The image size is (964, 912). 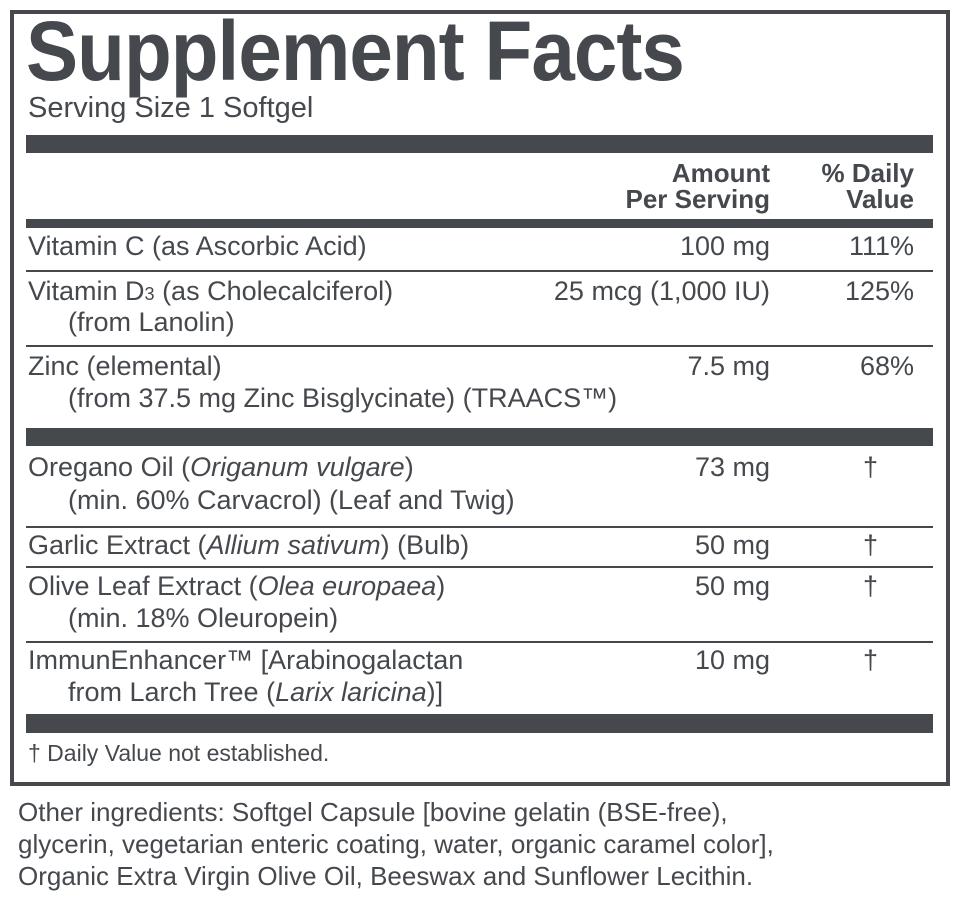 What do you see at coordinates (143, 586) in the screenshot?
I see `name-part: Olive Leaf Extract (` at bounding box center [143, 586].